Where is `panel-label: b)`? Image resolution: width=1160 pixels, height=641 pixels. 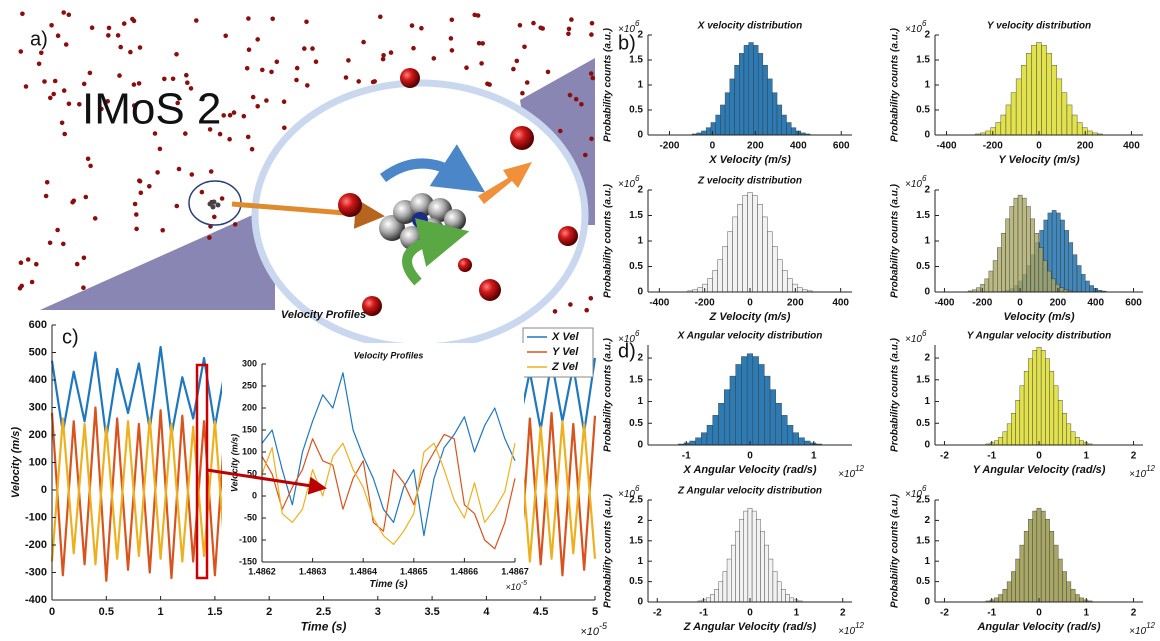
panel-label: b) is located at coordinates (627, 43).